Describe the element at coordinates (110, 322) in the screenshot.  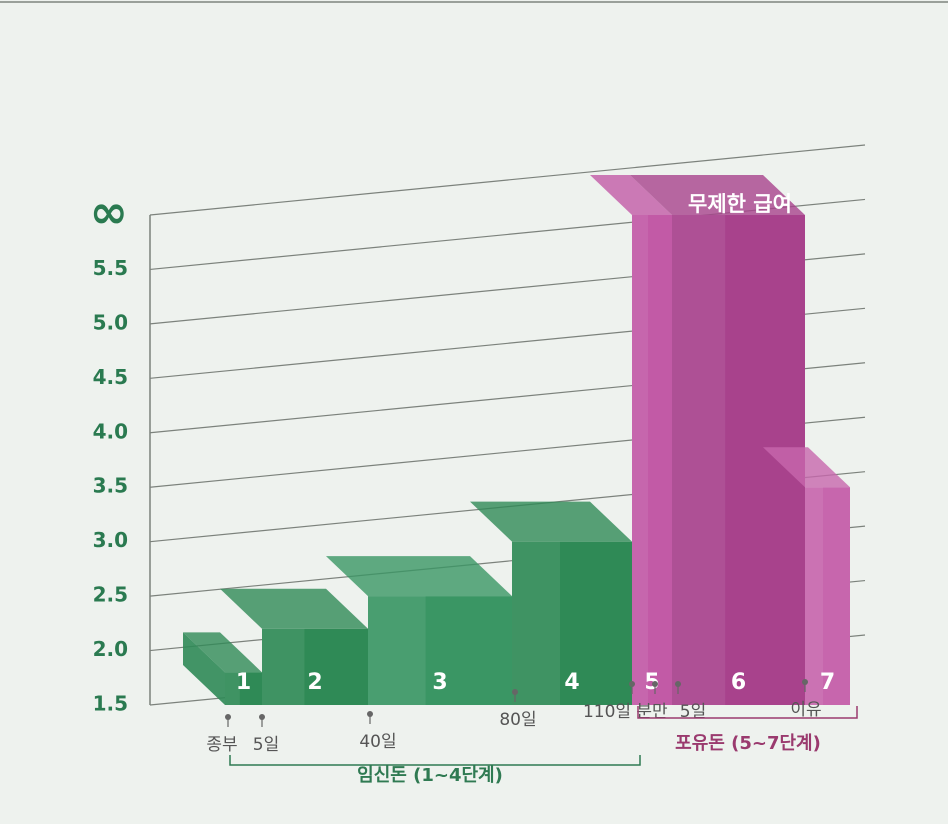
I see `y-tick-label: 5.0` at that location.